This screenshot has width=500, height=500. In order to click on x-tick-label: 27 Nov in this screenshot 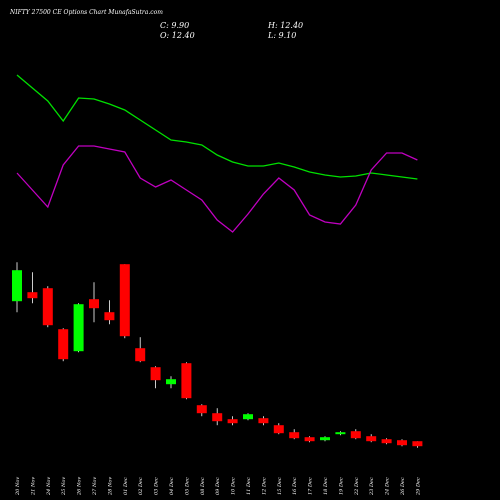, I will do `click(95, 486)`.